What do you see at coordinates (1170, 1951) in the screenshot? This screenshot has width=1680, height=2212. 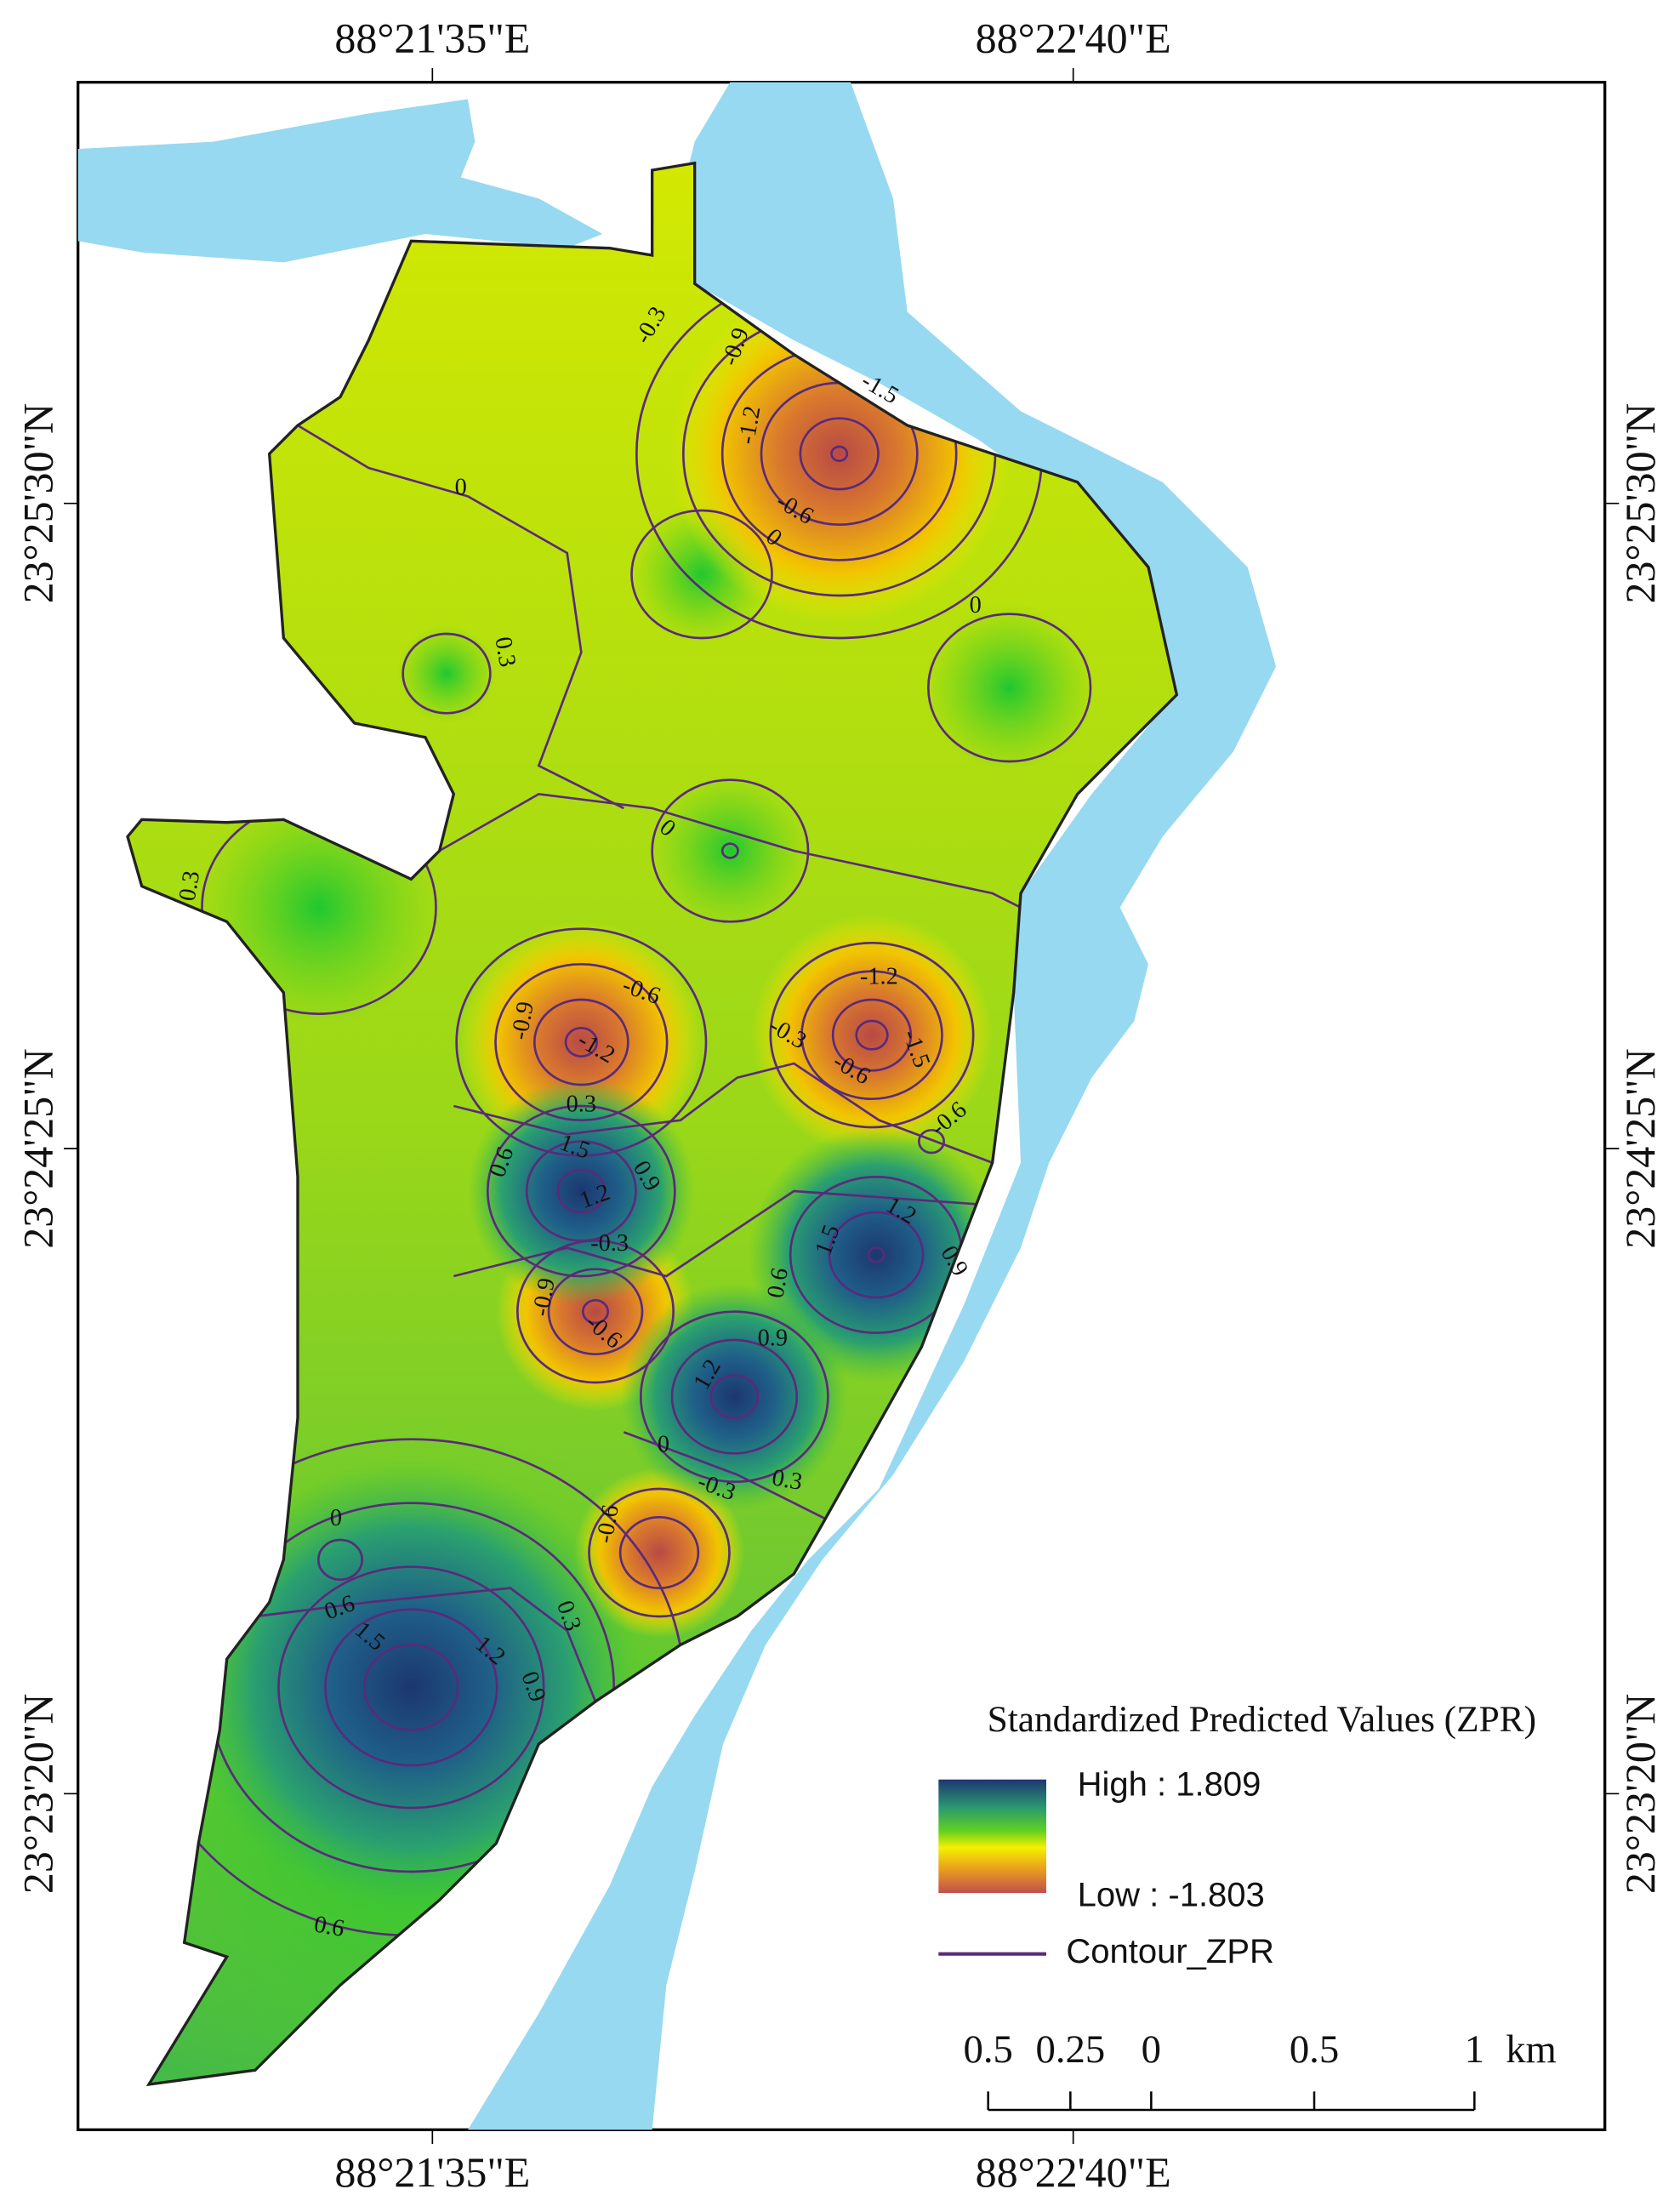 I see `legend-contour: Contour_ZPR` at bounding box center [1170, 1951].